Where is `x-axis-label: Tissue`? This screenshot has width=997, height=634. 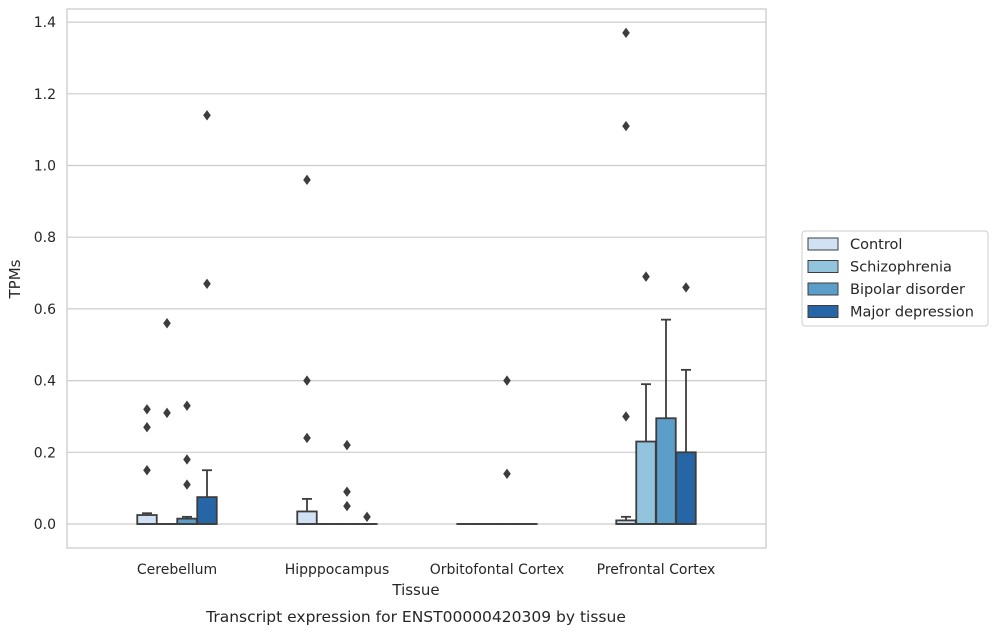
x-axis-label: Tissue is located at coordinates (415, 590).